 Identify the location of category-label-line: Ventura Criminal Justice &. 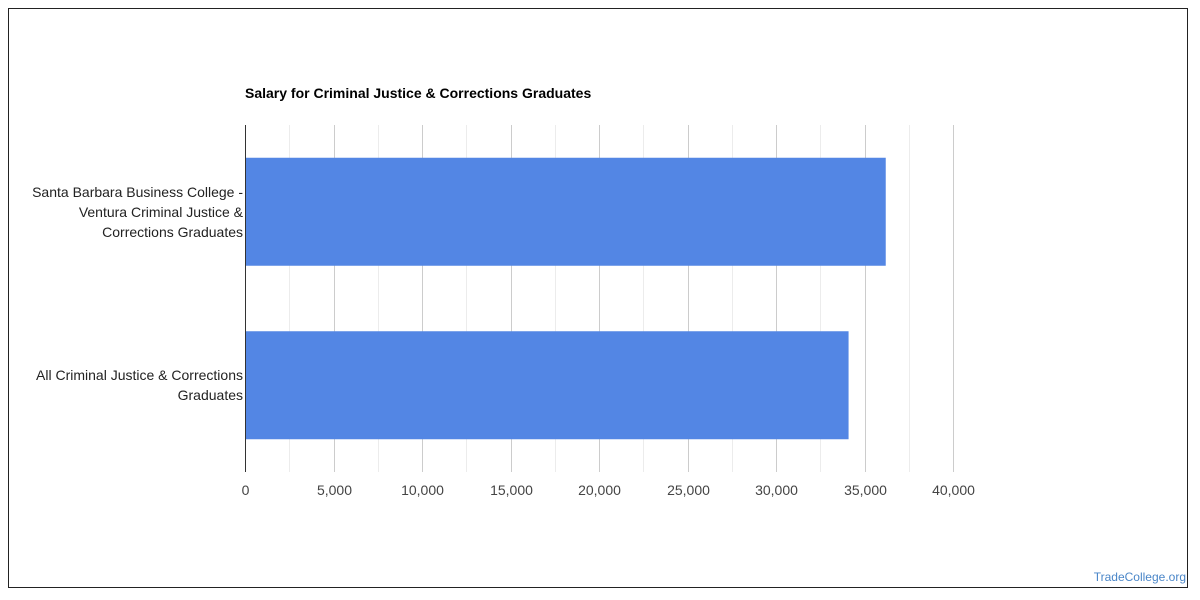
(160, 211).